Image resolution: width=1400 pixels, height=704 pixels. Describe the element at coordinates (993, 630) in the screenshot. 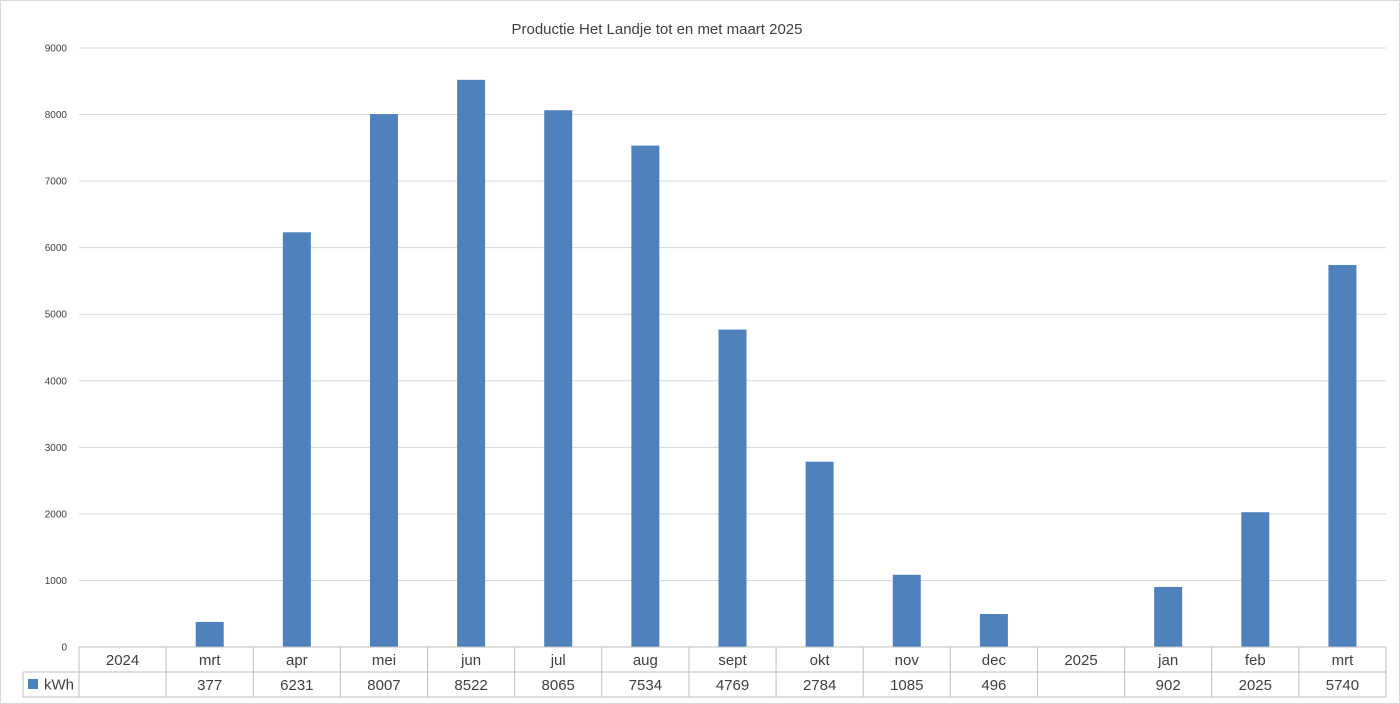

I see `bar-dec` at that location.